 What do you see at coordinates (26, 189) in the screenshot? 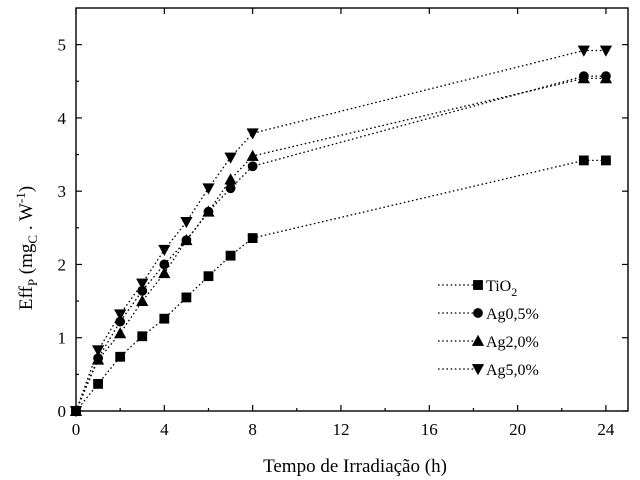
I see `y-axis-title-close: )` at bounding box center [26, 189].